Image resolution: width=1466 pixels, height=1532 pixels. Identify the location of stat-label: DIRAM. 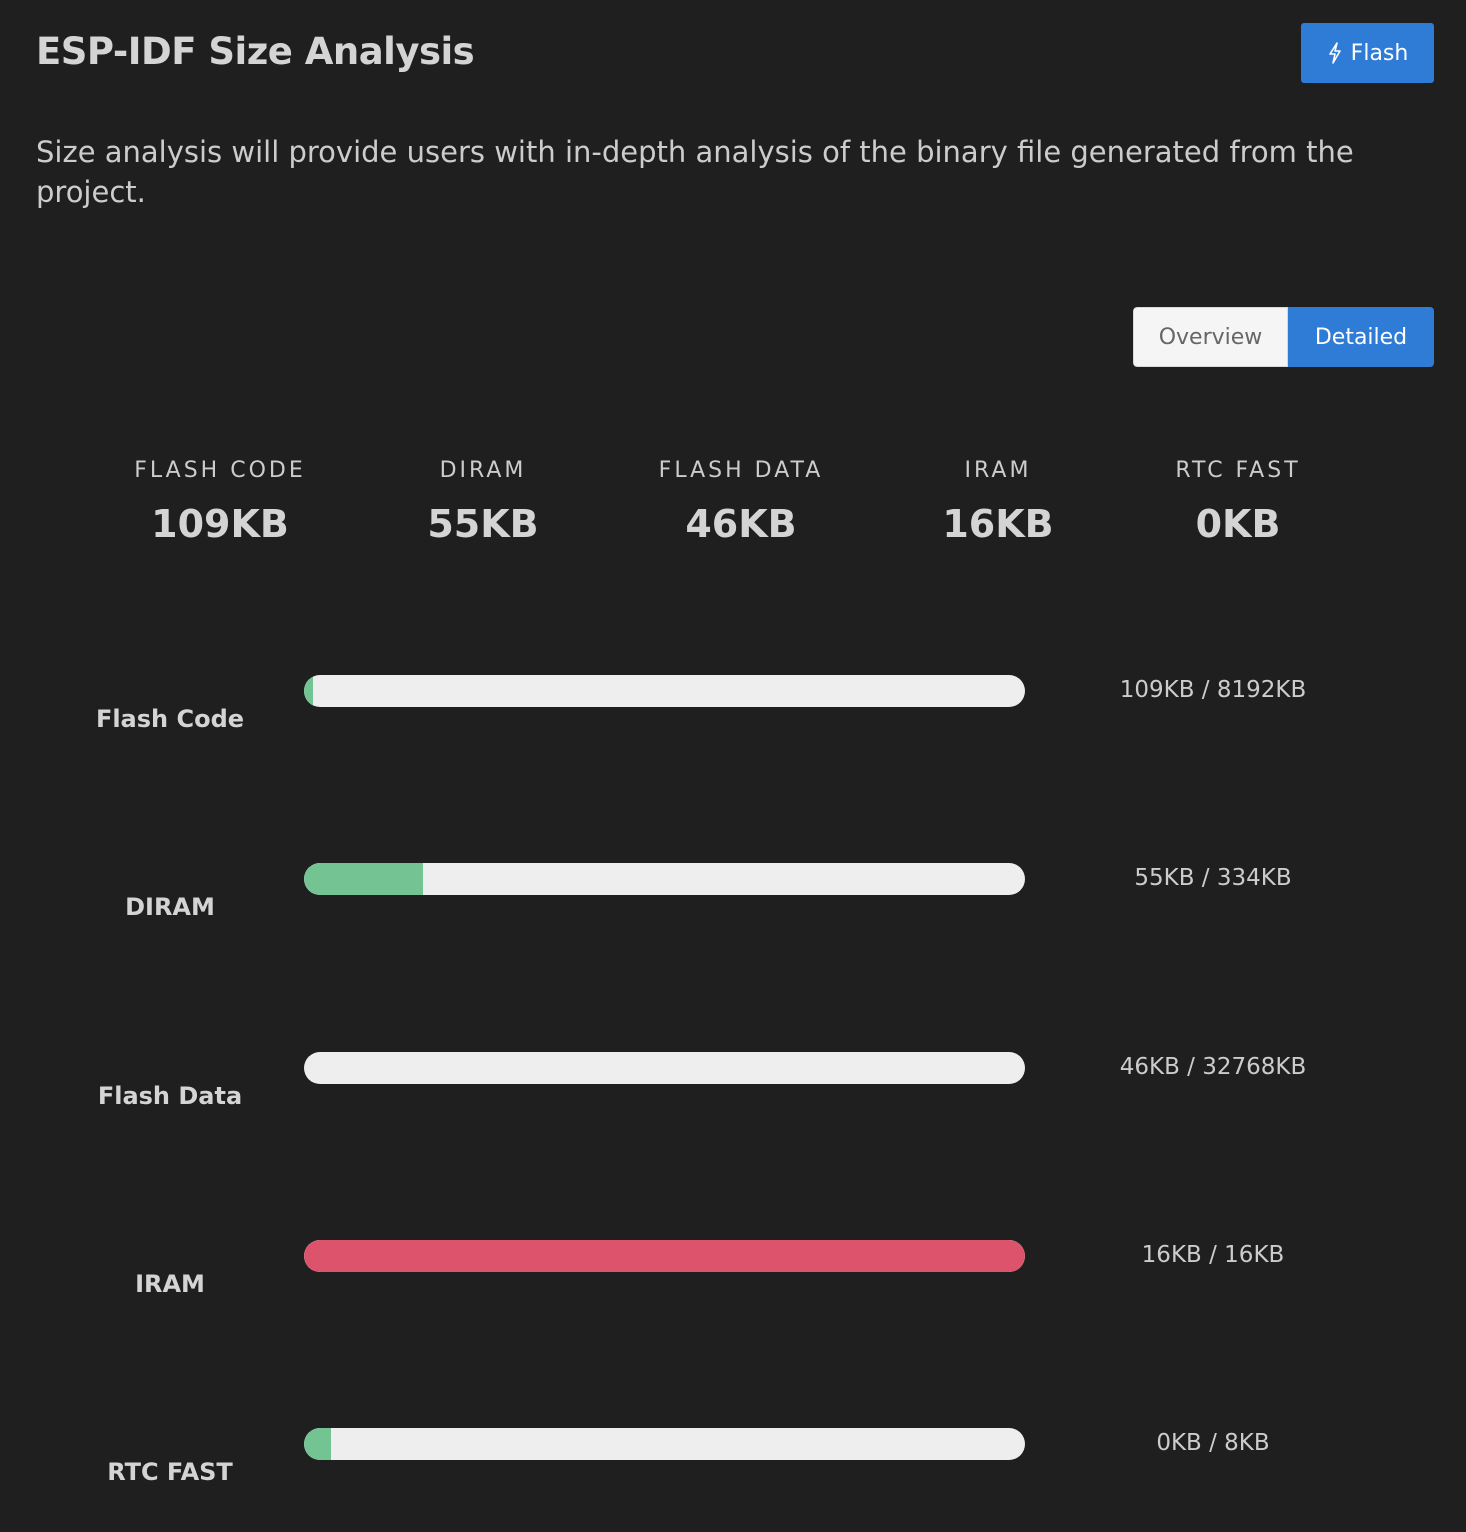
(483, 470).